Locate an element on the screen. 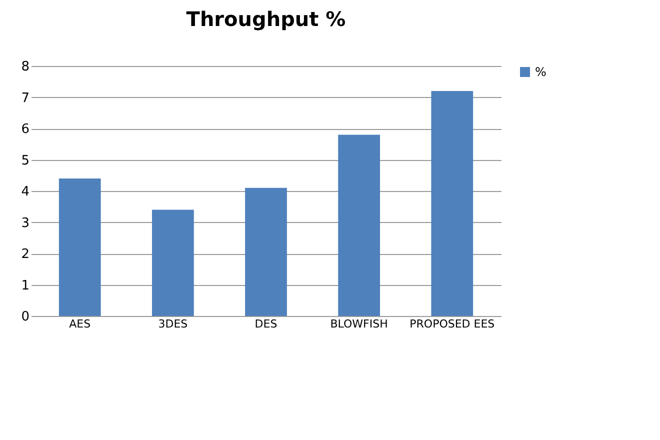 The image size is (660, 440). y-tick-label: 6 is located at coordinates (25, 129).